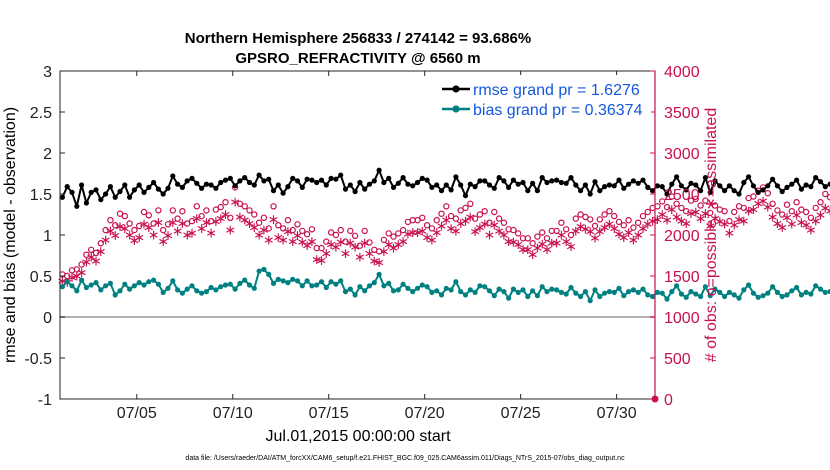  I want to click on y-tick-label: 2.5, so click(41, 113).